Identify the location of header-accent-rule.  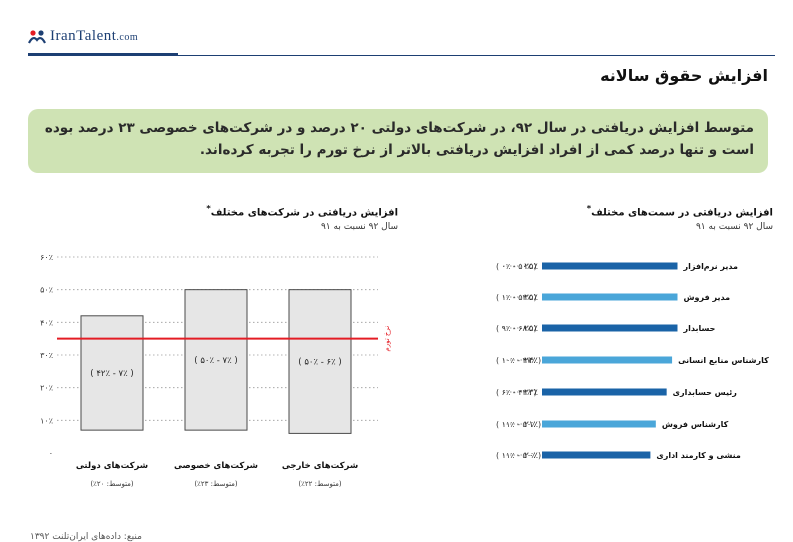
(103, 54).